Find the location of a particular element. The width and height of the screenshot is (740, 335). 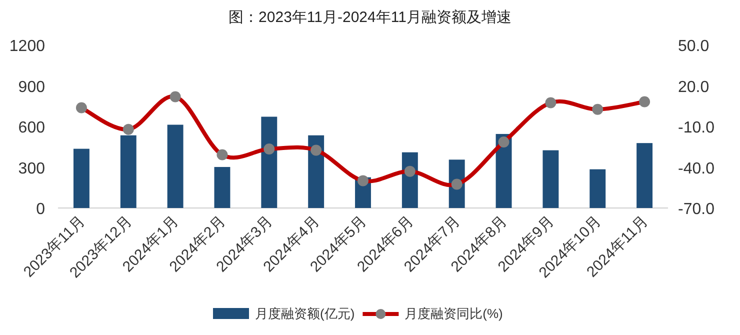

y2-tick-label: 50.0 is located at coordinates (694, 46).